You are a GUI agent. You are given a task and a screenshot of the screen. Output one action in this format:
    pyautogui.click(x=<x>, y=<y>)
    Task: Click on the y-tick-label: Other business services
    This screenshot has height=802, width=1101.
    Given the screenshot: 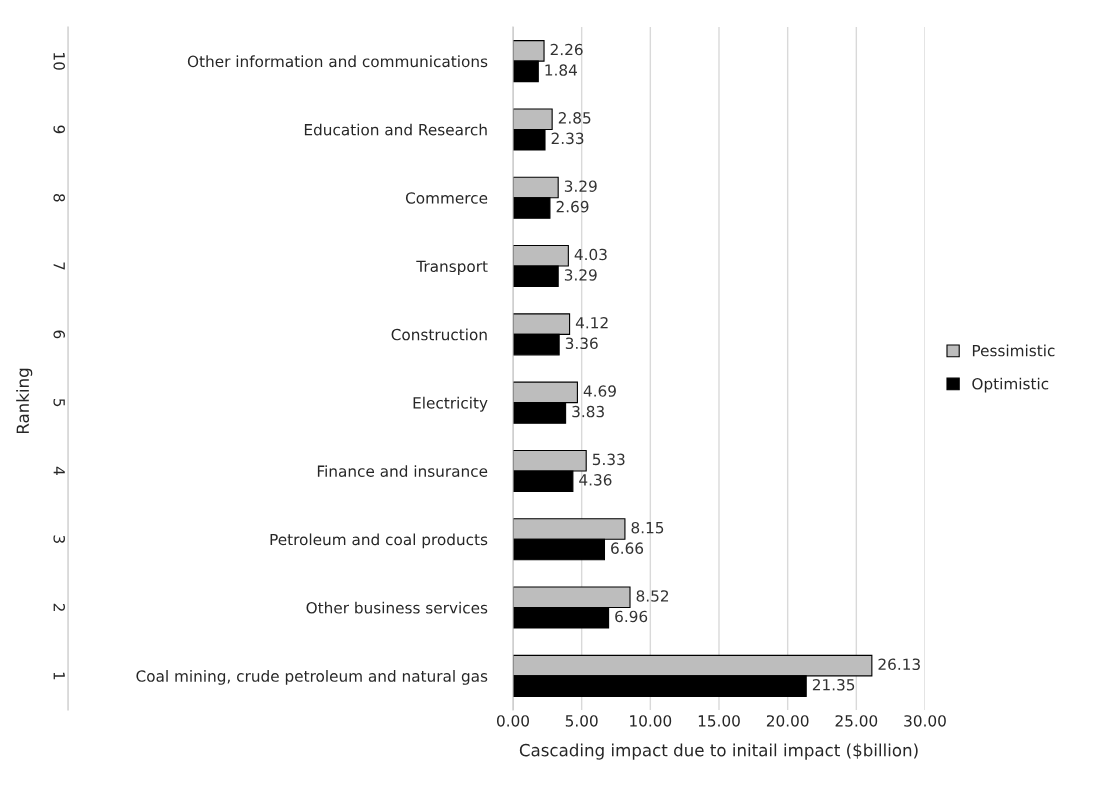 What is the action you would take?
    pyautogui.click(x=397, y=607)
    